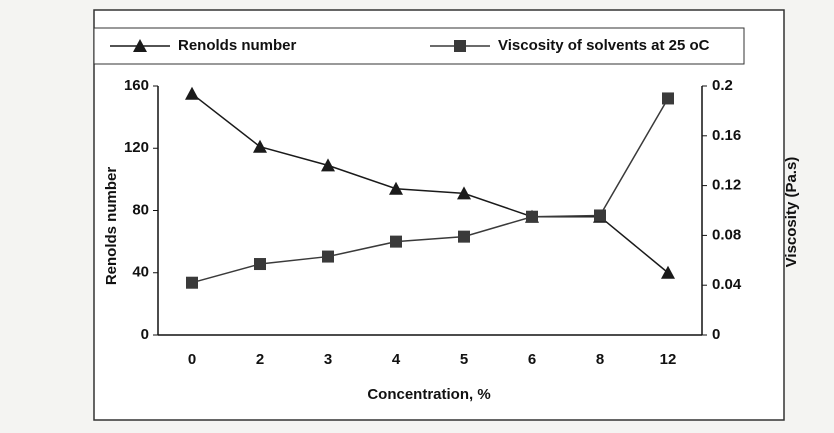 The image size is (834, 433). Describe the element at coordinates (604, 45) in the screenshot. I see `legend-label: Viscosity of solvents at 25 oC` at that location.